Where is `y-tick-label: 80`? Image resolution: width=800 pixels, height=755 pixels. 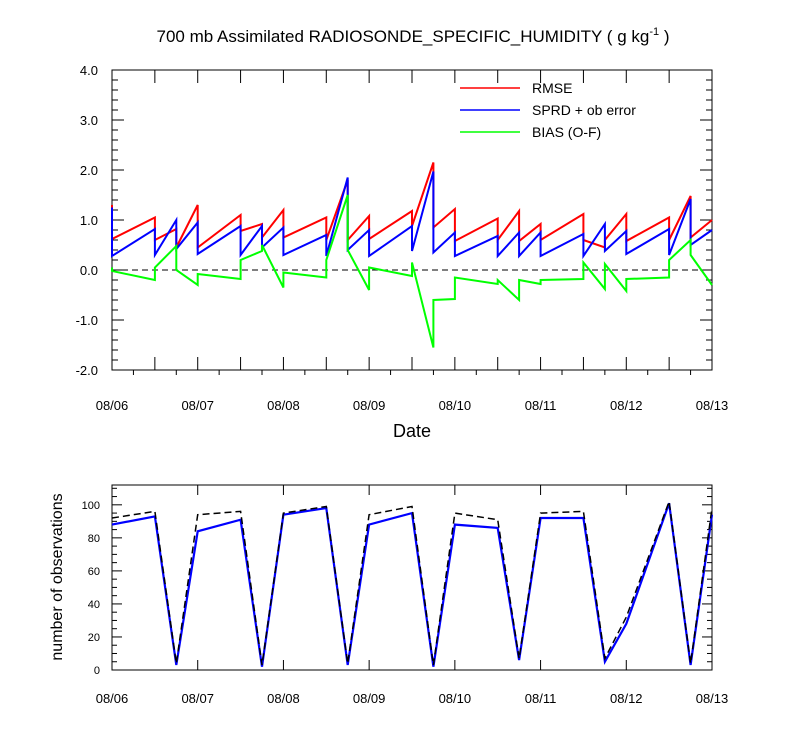
y-tick-label: 80 is located at coordinates (94, 539).